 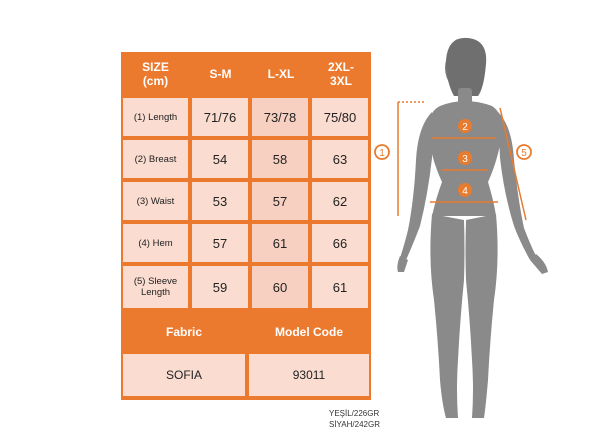 What do you see at coordinates (155, 159) in the screenshot?
I see `row-label: (2) Breast` at bounding box center [155, 159].